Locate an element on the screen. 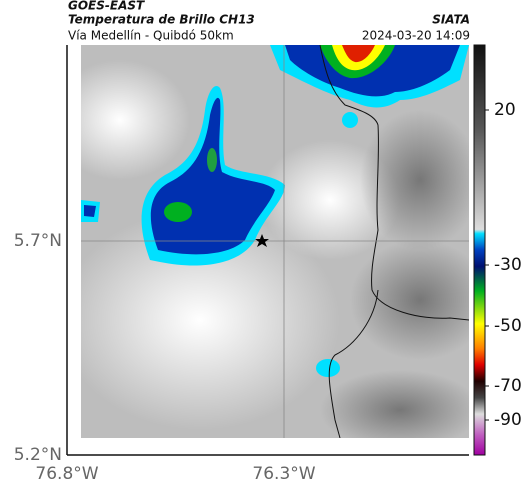 The height and width of the screenshot is (491, 526). colorbar-tick-label: -30 is located at coordinates (508, 265).